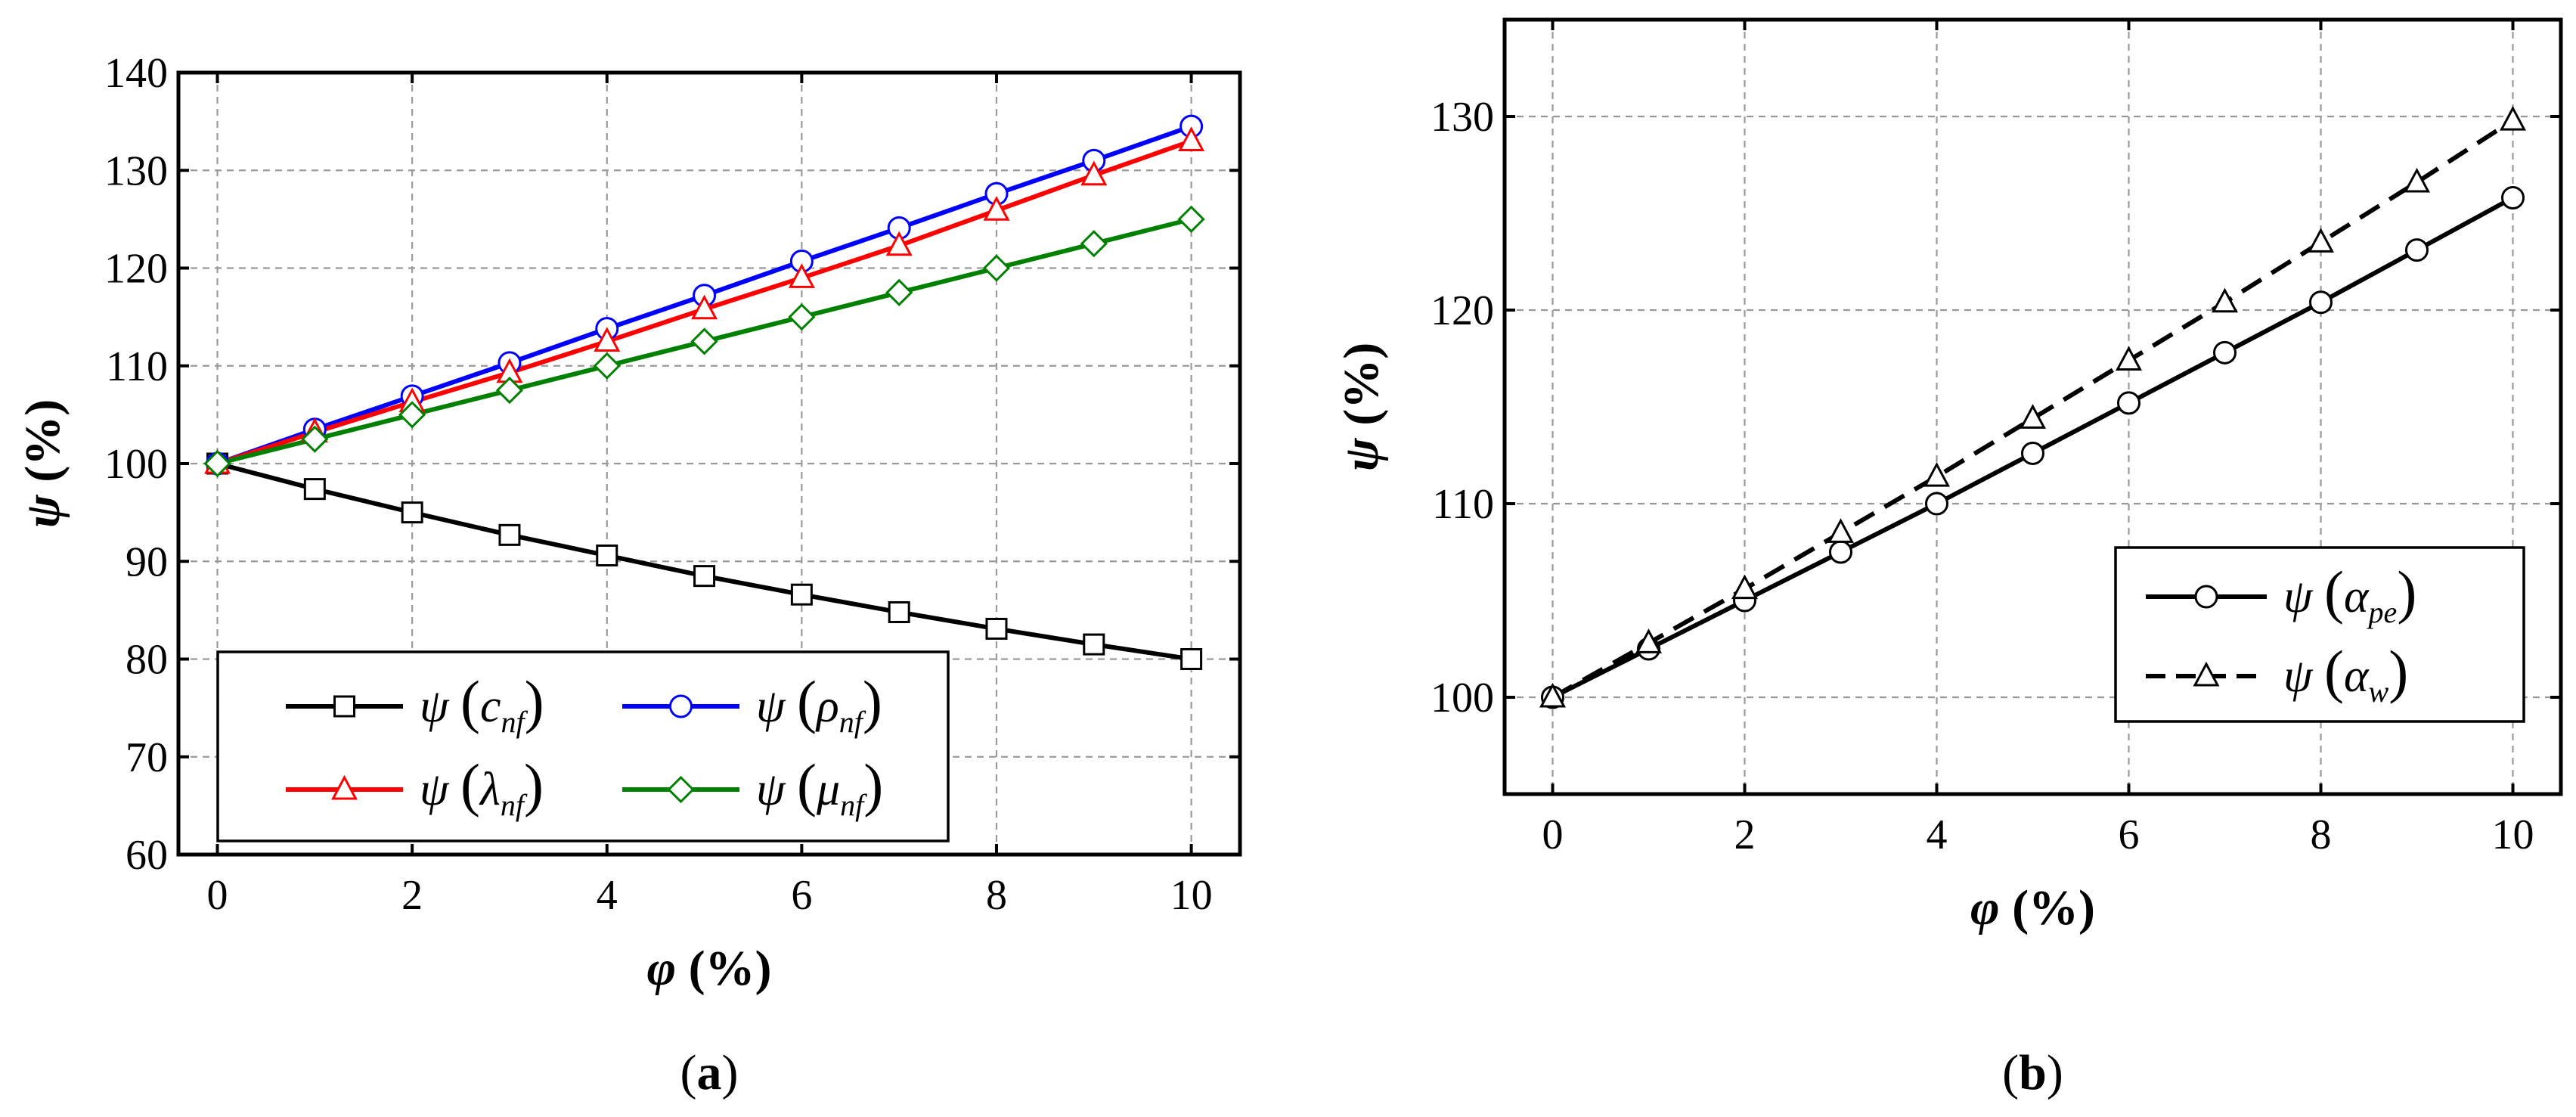  What do you see at coordinates (709, 1072) in the screenshot?
I see `panel-label: (a)` at bounding box center [709, 1072].